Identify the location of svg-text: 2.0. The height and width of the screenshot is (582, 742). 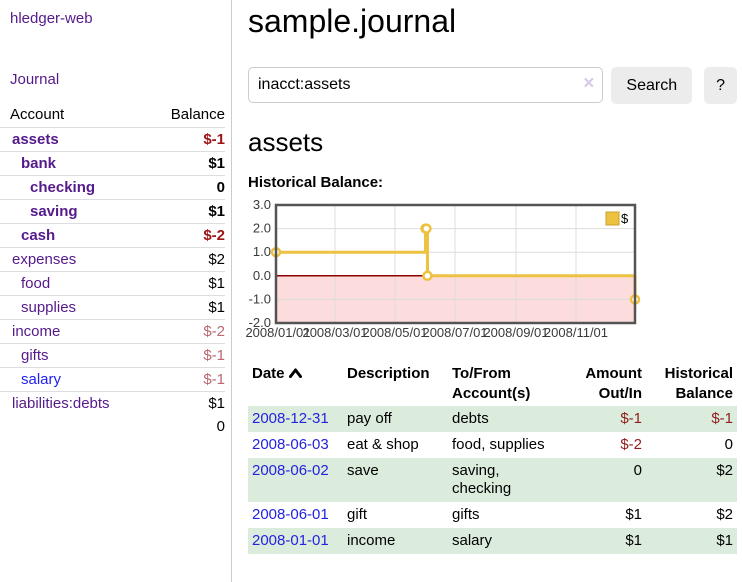
(262, 228).